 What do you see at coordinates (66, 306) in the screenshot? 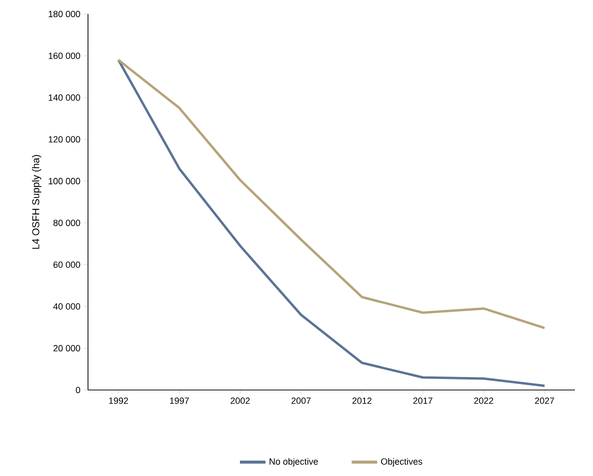
I see `y-tick-label: 40 000` at bounding box center [66, 306].